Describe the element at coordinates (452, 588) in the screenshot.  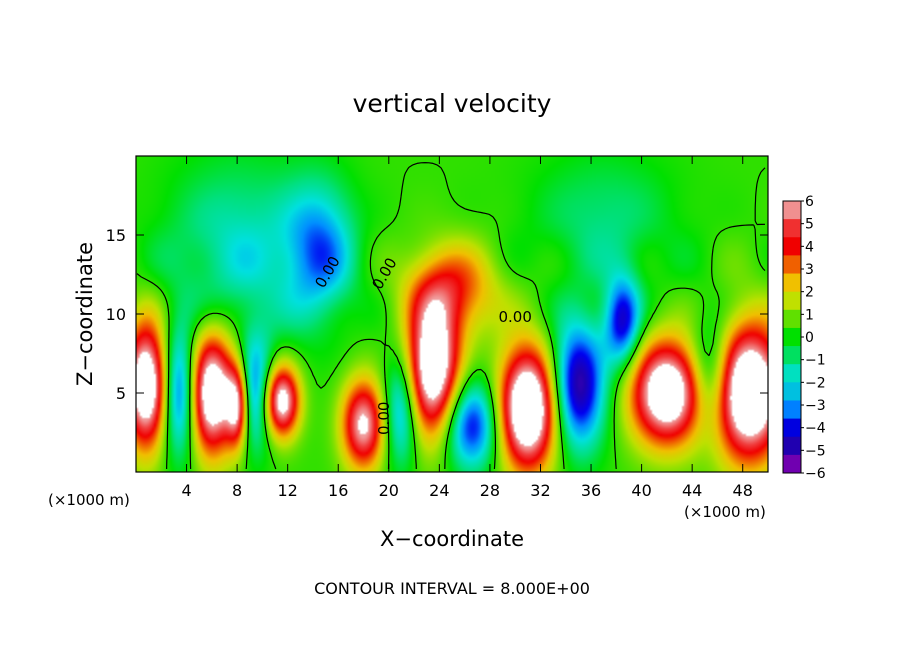
I see `contour-interval-note: CONTOUR INTERVAL = 8.000E+00` at that location.